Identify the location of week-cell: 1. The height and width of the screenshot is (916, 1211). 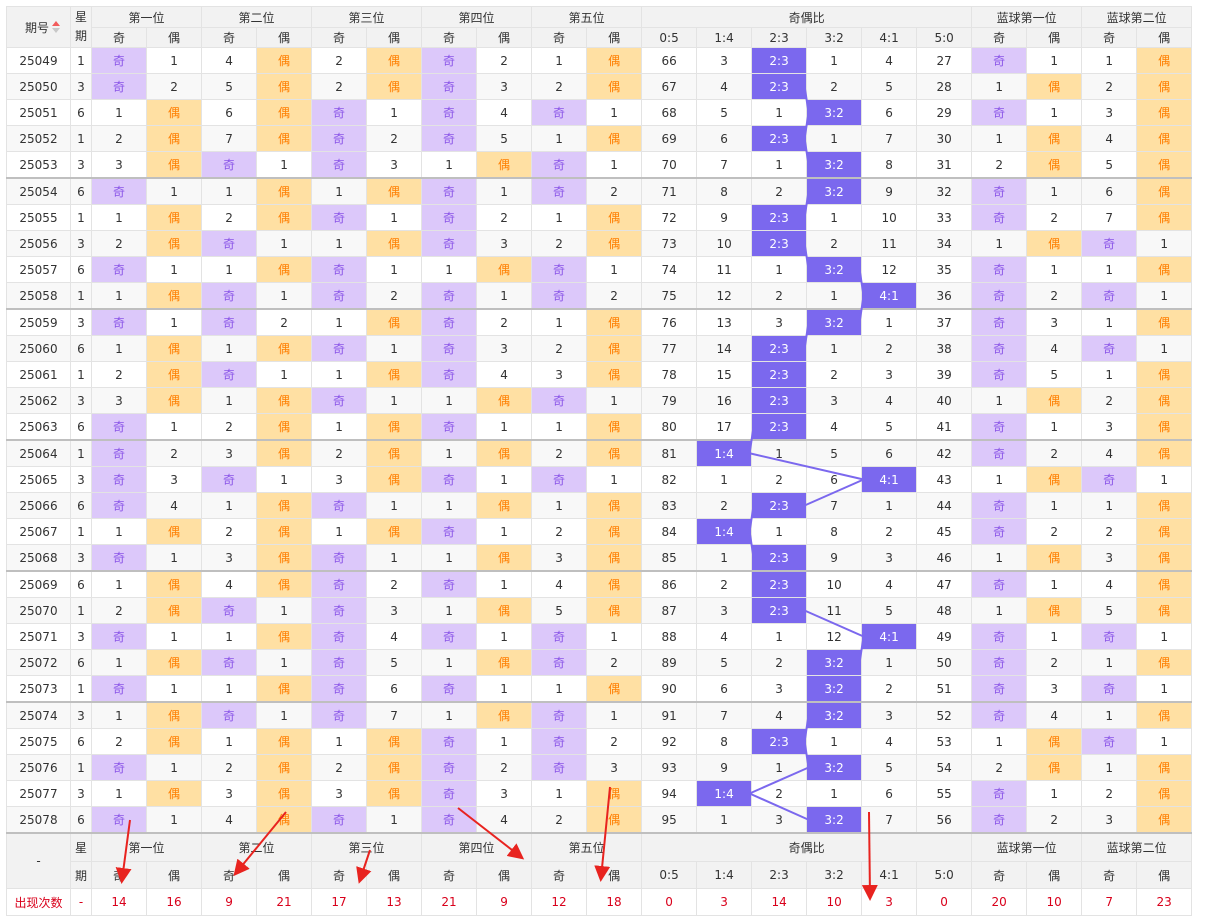
(81, 138).